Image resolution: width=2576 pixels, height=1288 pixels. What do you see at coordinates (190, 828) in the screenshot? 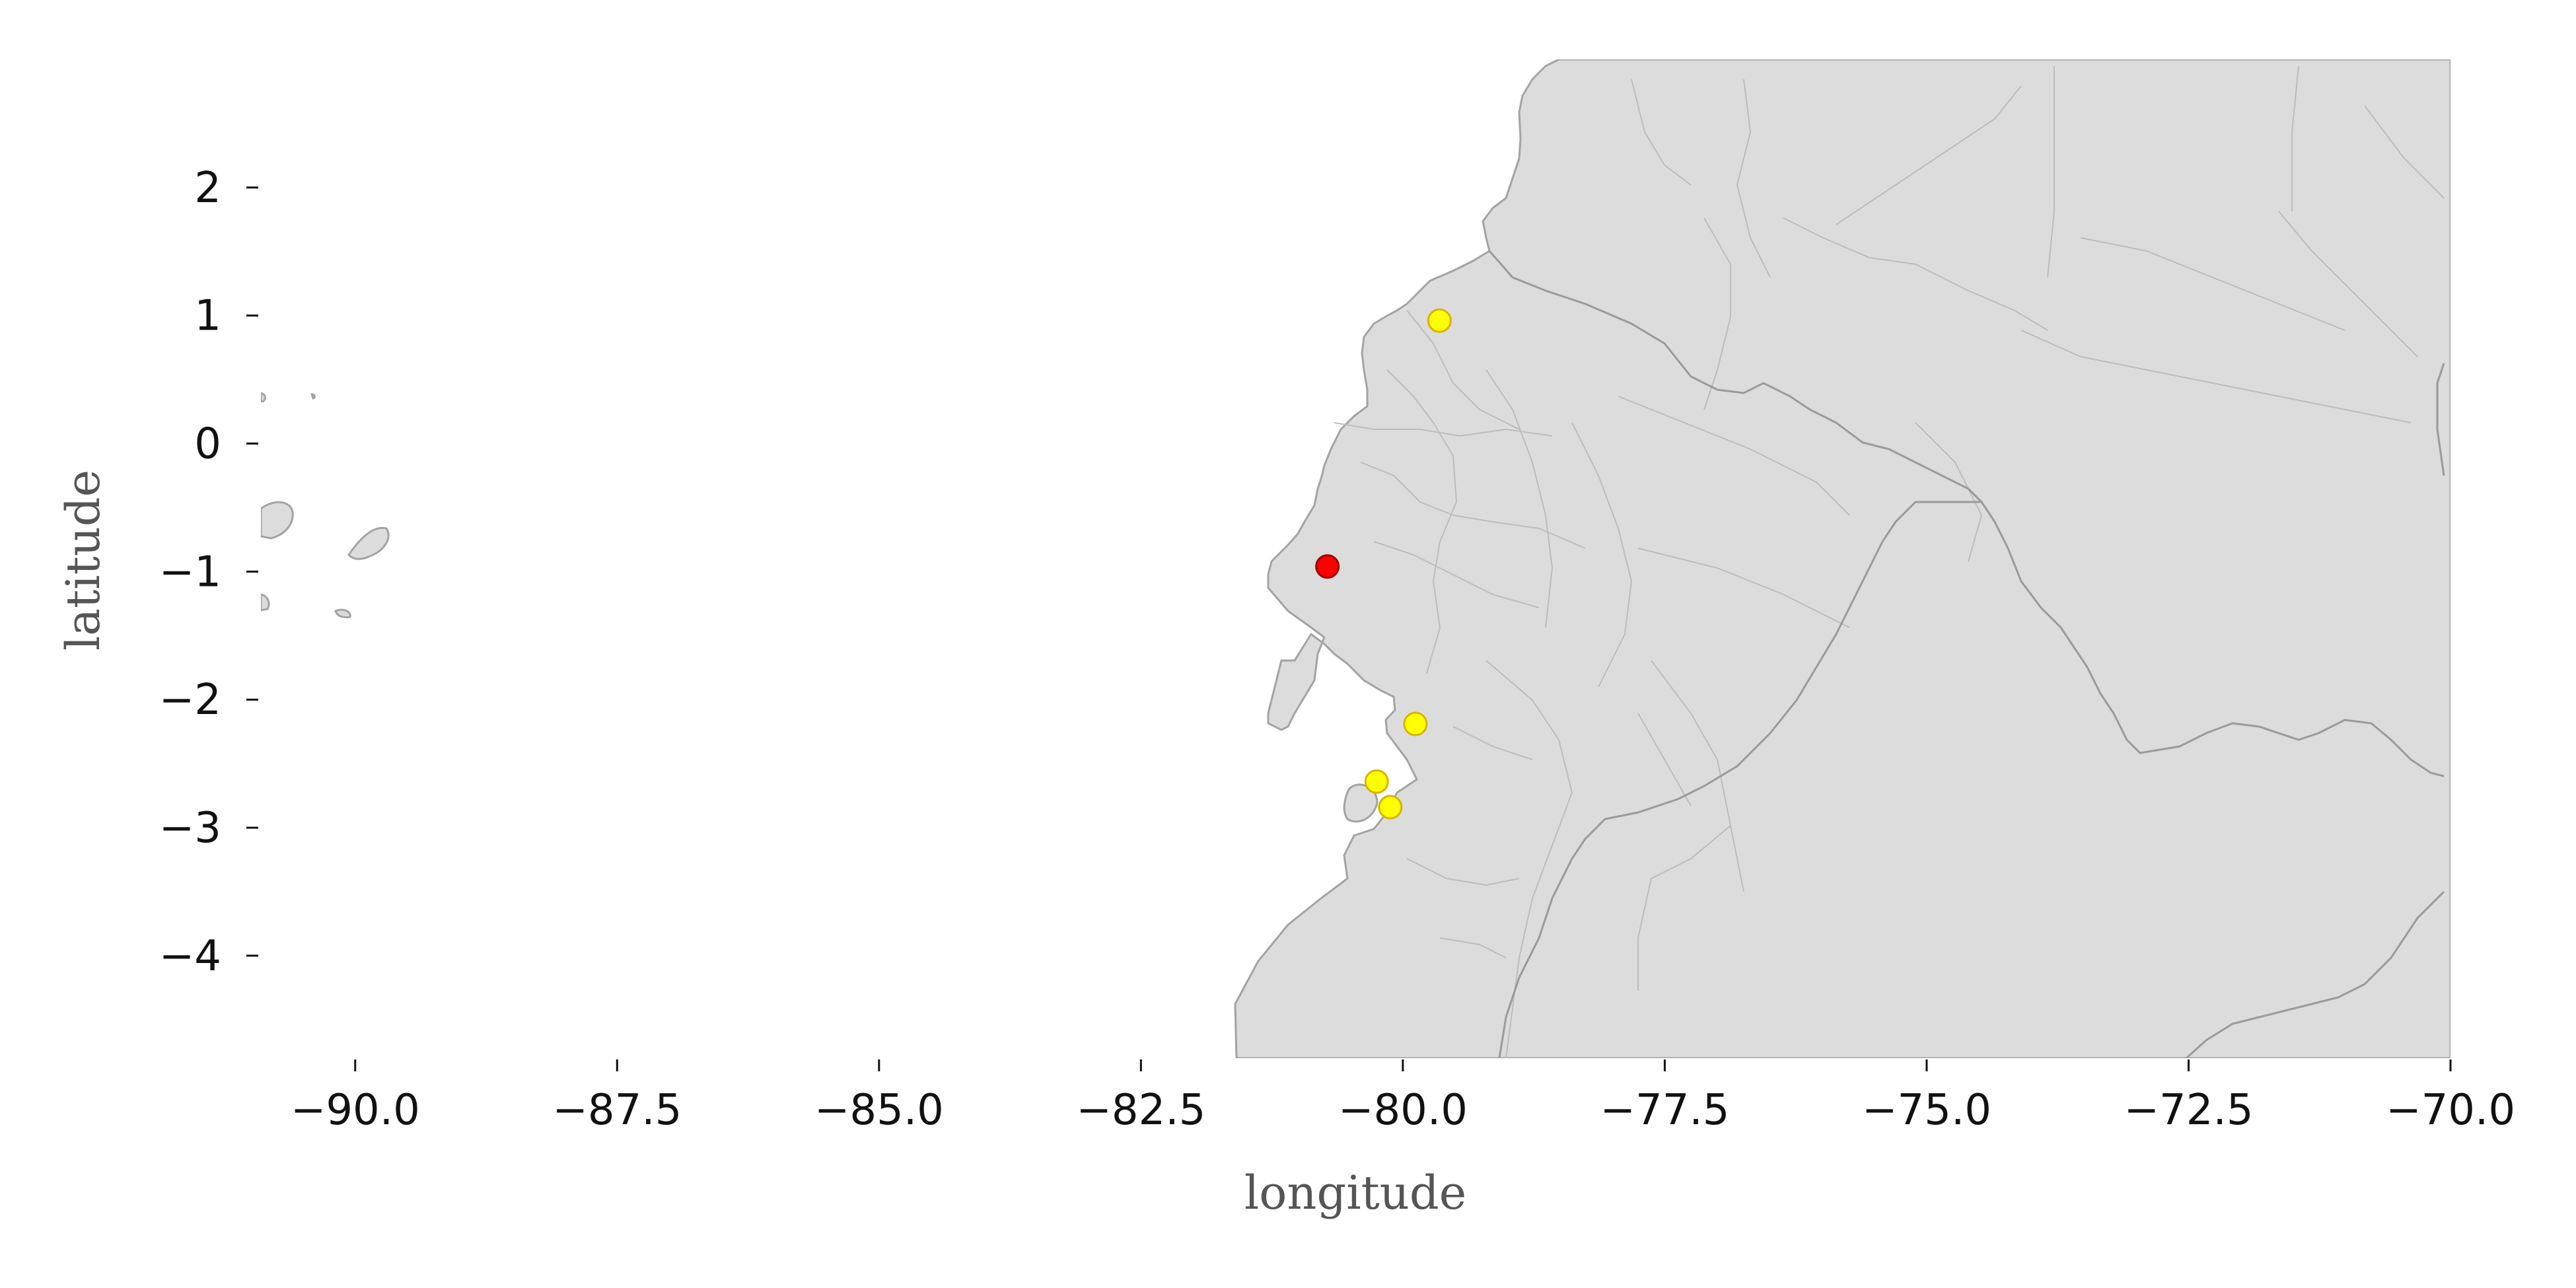
I see `y-tick-label: −3` at bounding box center [190, 828].